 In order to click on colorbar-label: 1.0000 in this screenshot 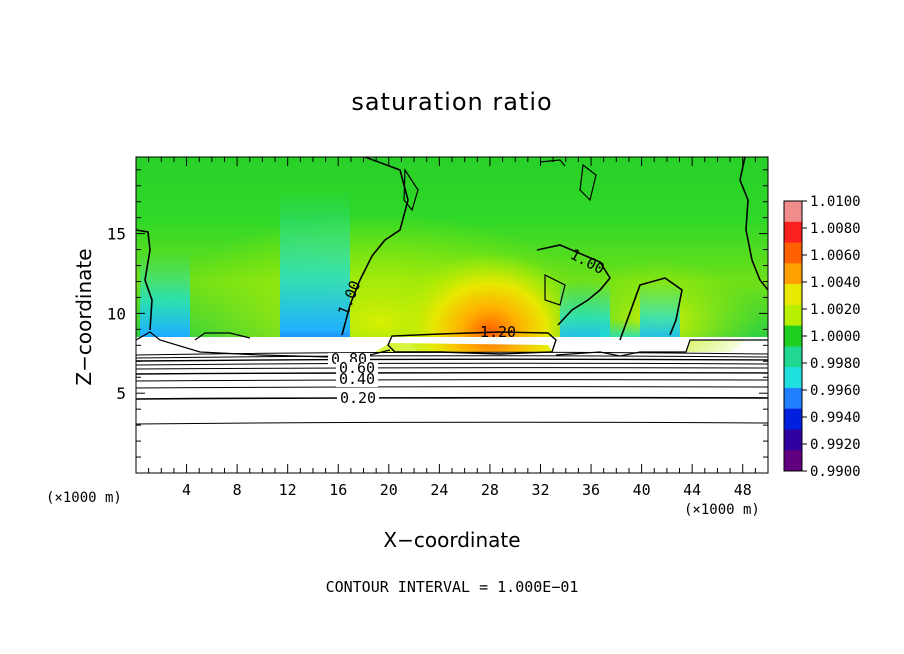, I will do `click(835, 337)`.